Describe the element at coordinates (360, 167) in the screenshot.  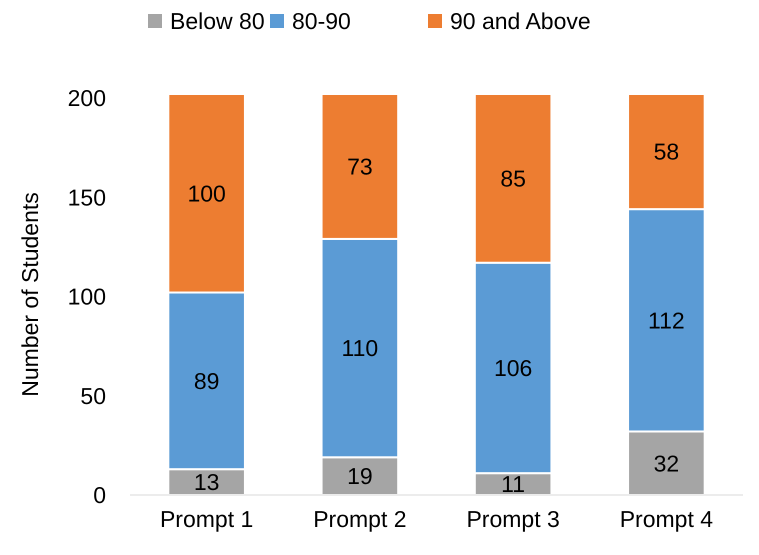
I see `data-label: 73` at that location.